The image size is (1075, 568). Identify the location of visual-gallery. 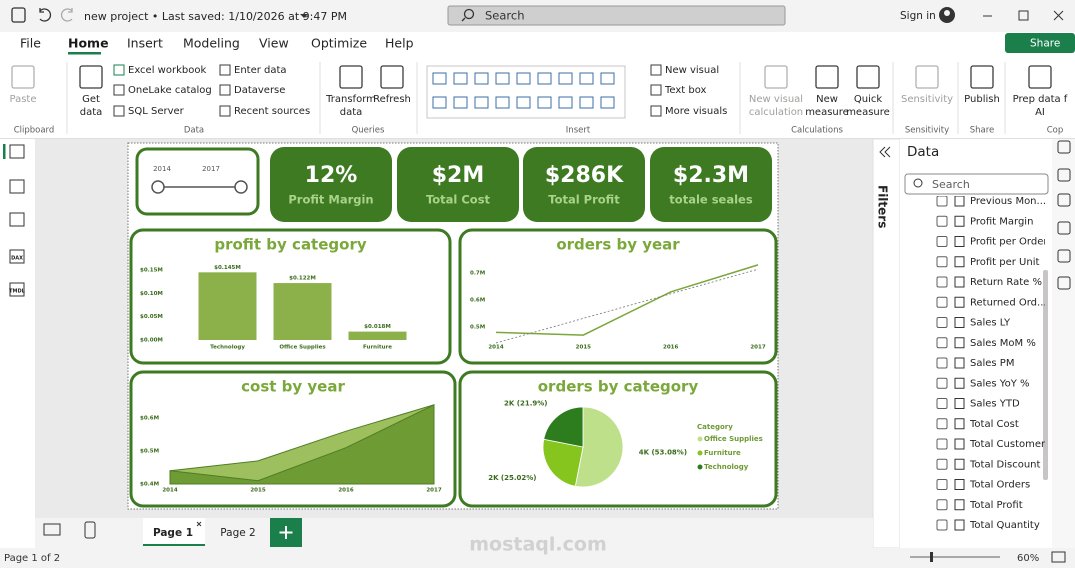
(526, 92).